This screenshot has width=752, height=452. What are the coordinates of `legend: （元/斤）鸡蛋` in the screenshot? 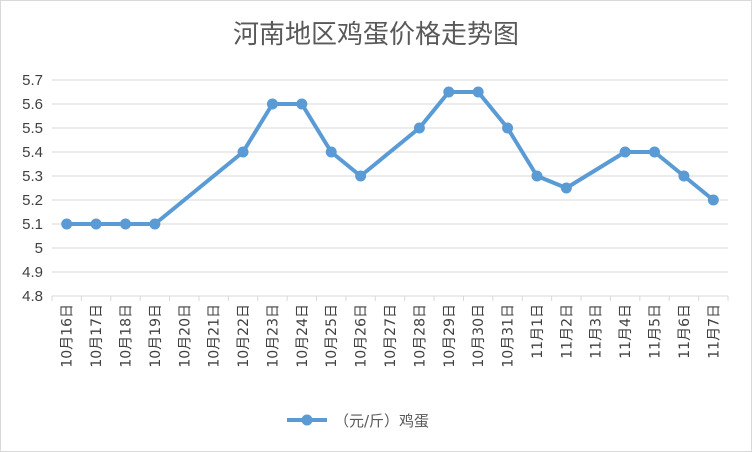 It's located at (358, 421).